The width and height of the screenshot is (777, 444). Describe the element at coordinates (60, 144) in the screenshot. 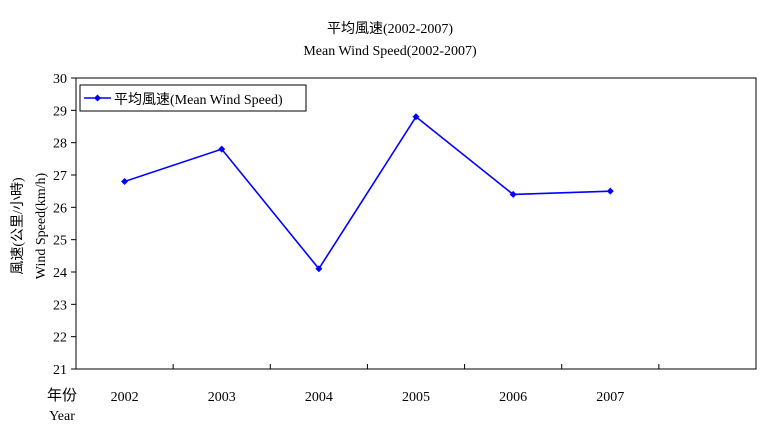

I see `y-tick-label: 28` at that location.